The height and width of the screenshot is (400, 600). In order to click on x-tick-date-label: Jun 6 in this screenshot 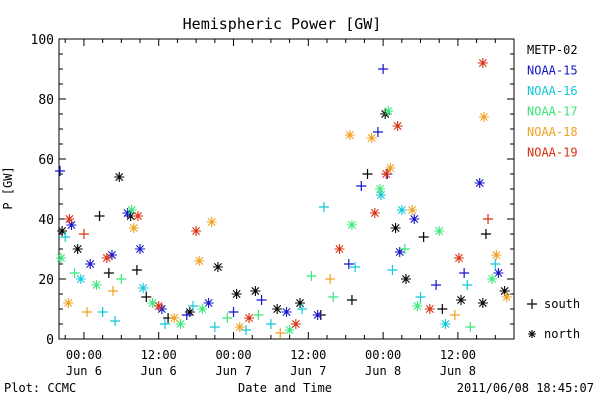, I will do `click(84, 371)`.